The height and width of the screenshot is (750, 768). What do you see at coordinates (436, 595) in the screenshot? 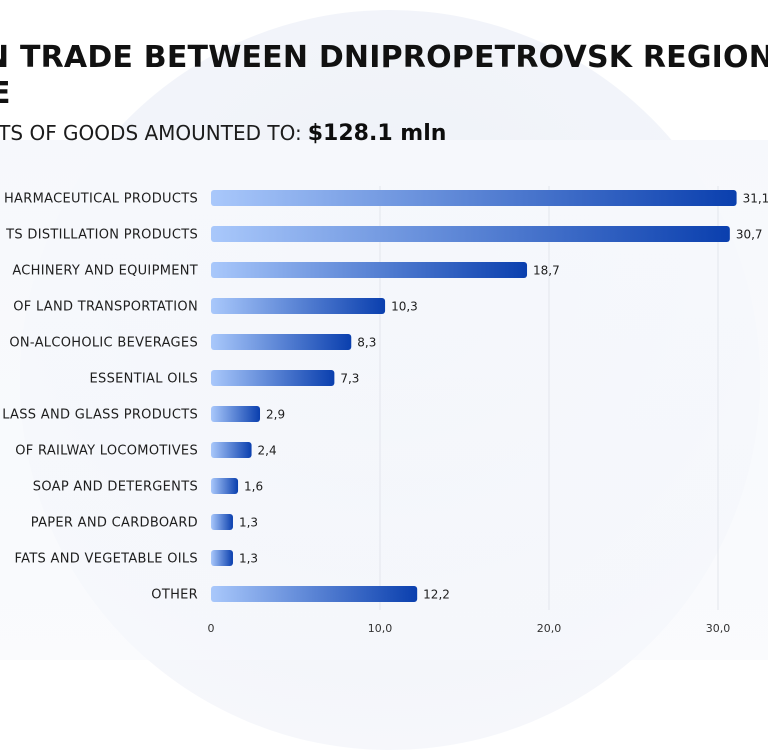
I see `value-label: 12,2` at bounding box center [436, 595].